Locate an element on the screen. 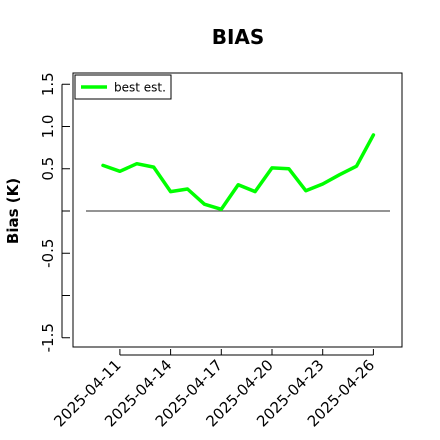  y-axis-label: Bias (K) is located at coordinates (13, 211).